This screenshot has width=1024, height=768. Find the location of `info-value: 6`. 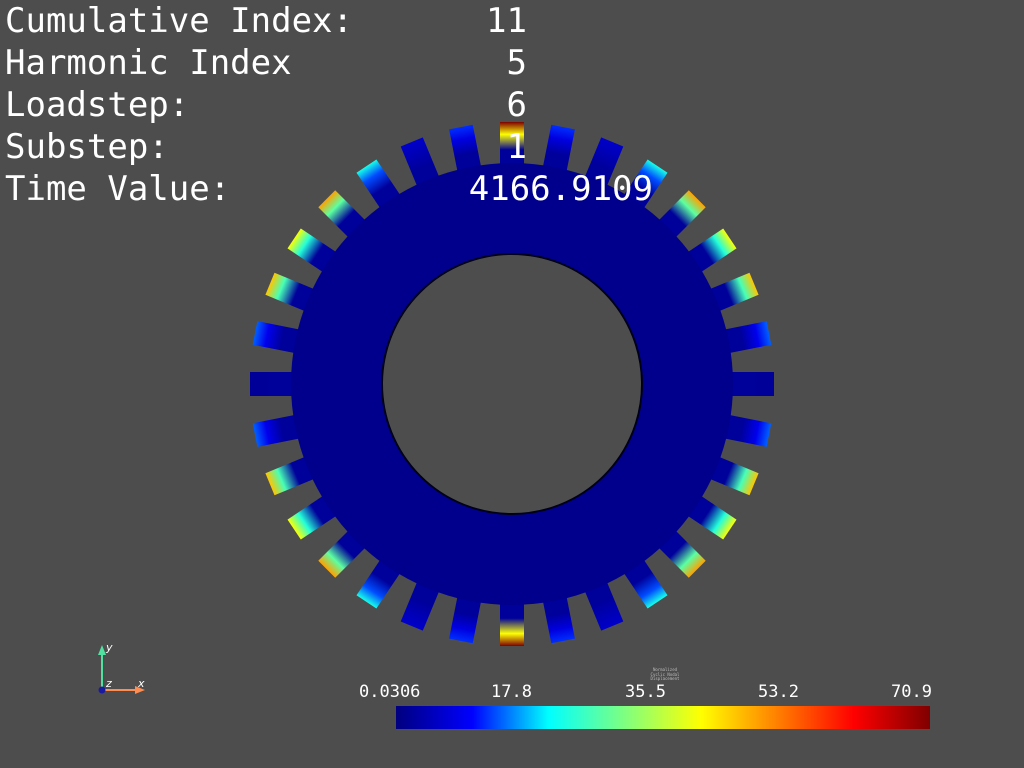

info-value: 6 is located at coordinates (516, 105).